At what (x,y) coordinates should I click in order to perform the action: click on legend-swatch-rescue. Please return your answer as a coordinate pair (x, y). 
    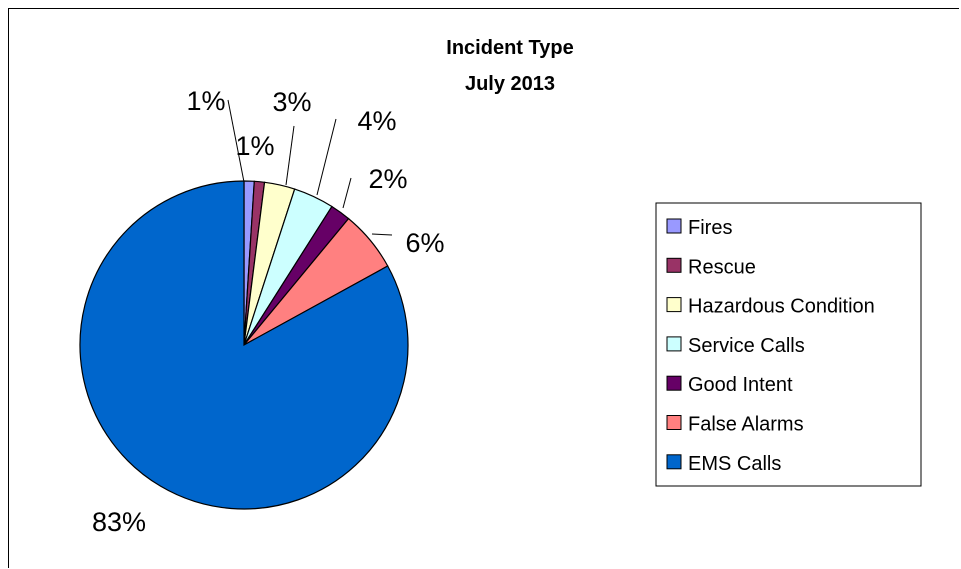
    Looking at the image, I should click on (674, 265).